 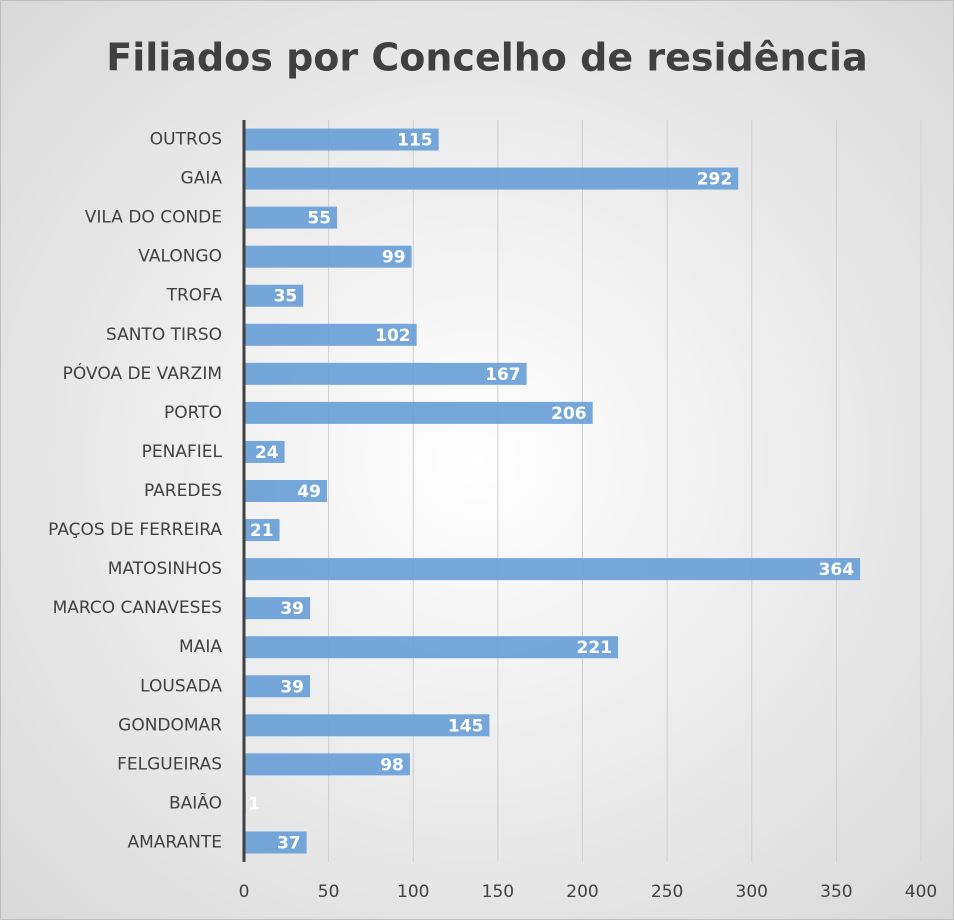 What do you see at coordinates (837, 570) in the screenshot?
I see `value-label: 364` at bounding box center [837, 570].